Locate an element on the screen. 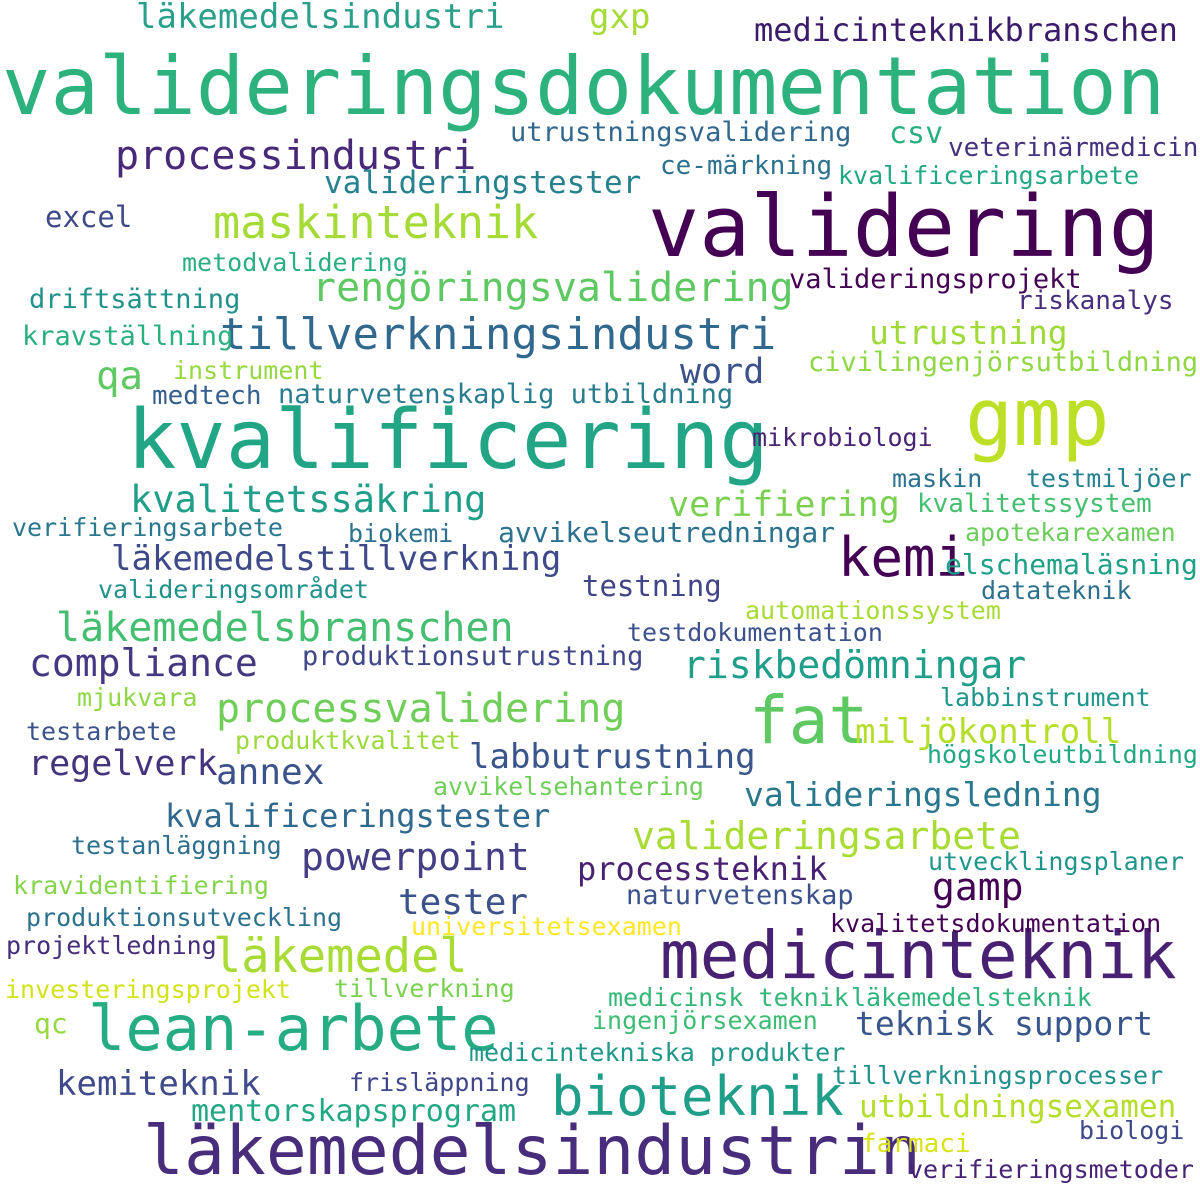  word: läkemedelsindustri is located at coordinates (320, 18).